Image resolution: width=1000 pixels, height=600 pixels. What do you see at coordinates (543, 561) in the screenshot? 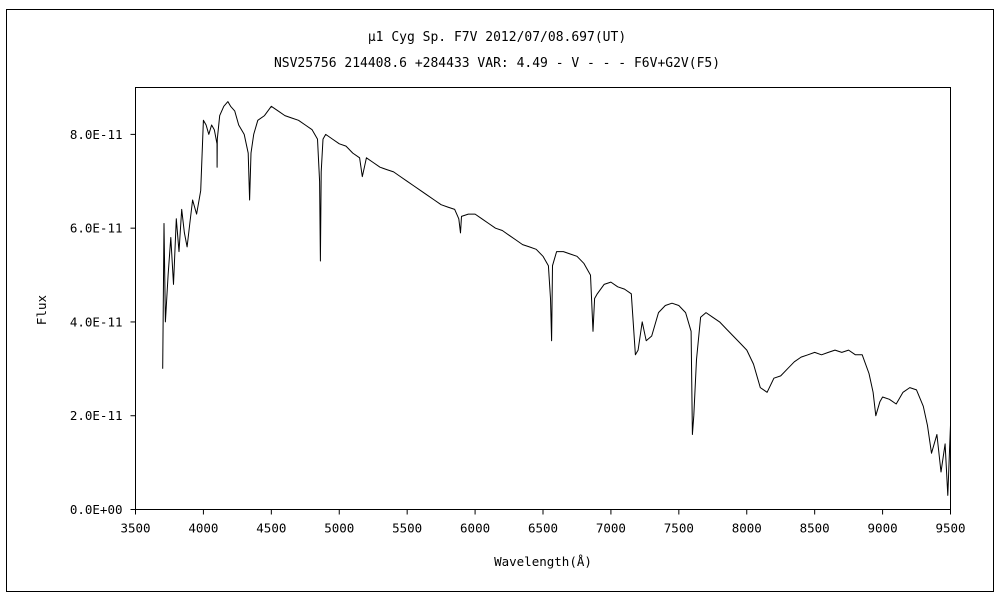
I see `x-axis-label: Wavelength(Å)` at bounding box center [543, 561].